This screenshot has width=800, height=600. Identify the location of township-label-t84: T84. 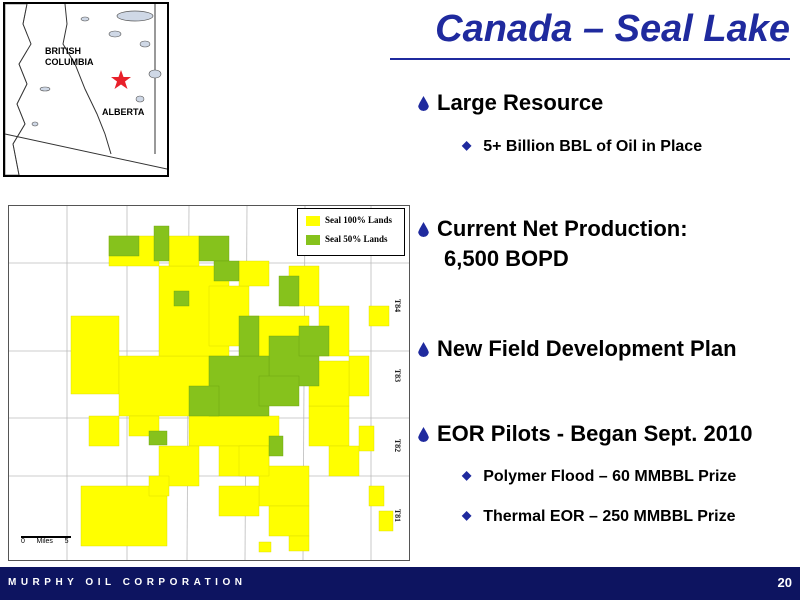
(398, 305).